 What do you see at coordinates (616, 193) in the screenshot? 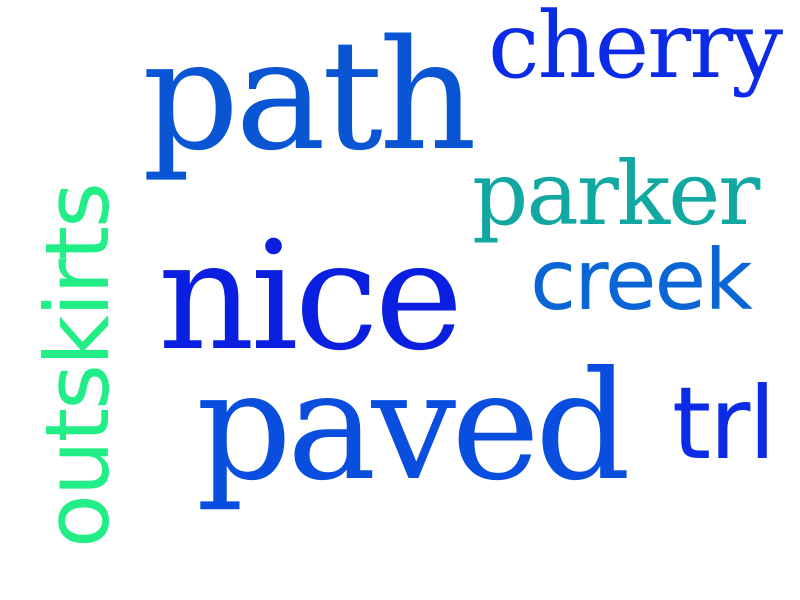
I see `word-parker: parker` at bounding box center [616, 193].